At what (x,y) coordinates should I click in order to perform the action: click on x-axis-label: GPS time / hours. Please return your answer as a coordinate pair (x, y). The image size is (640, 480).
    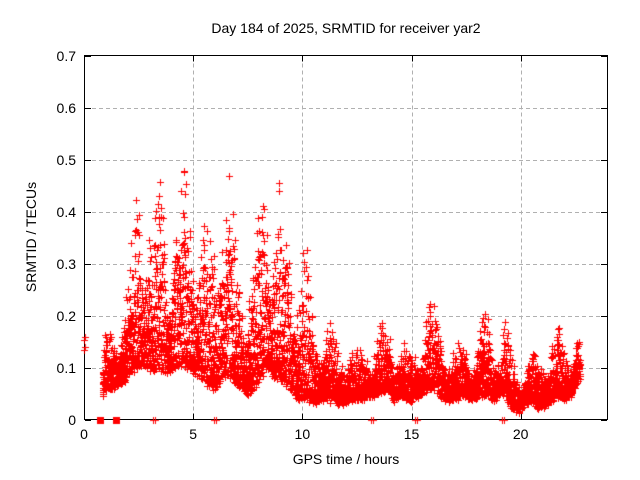
    Looking at the image, I should click on (346, 459).